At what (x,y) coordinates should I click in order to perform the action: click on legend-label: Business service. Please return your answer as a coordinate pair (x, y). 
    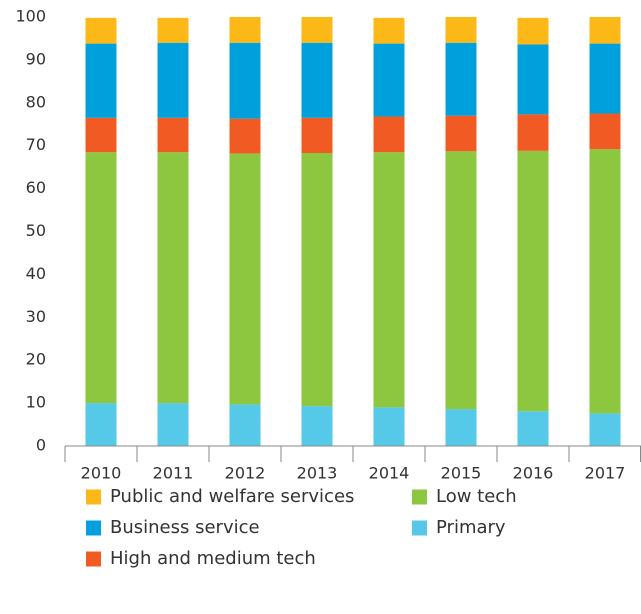
    Looking at the image, I should click on (185, 527).